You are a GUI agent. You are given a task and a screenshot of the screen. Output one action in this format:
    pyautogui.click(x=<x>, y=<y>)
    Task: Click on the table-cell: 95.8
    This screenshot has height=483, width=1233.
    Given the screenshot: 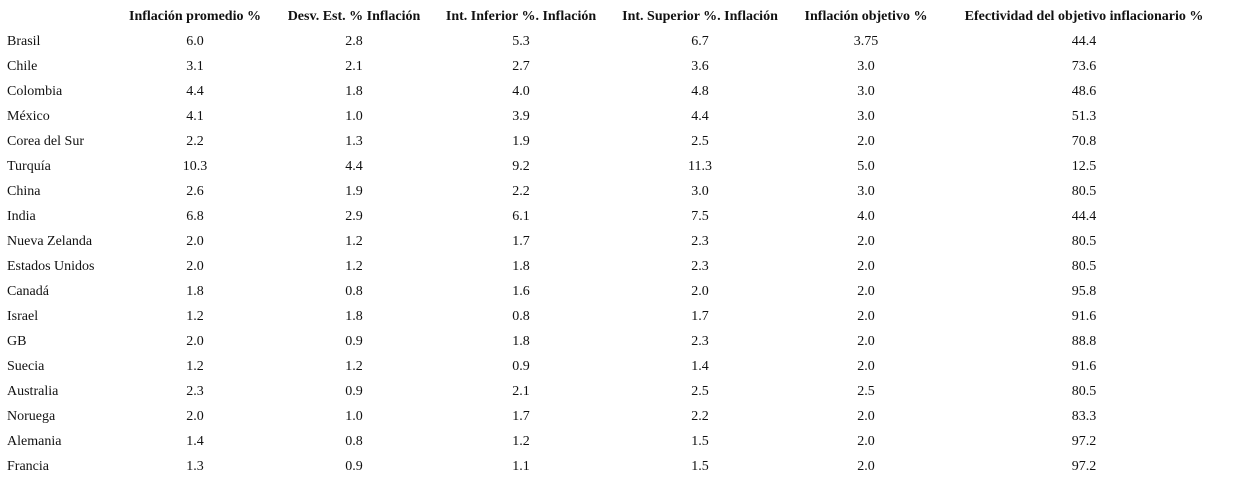 What is the action you would take?
    pyautogui.click(x=1084, y=291)
    